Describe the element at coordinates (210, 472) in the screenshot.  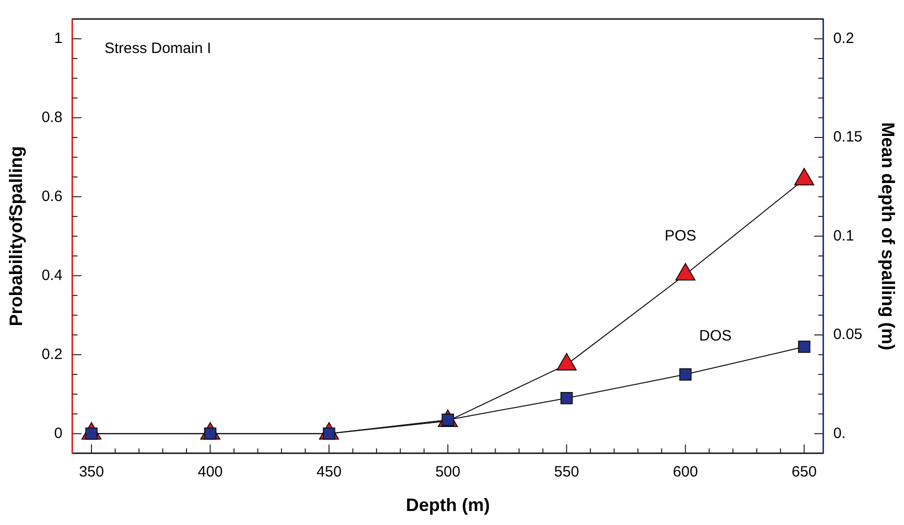
I see `x-tick-label: 400` at that location.